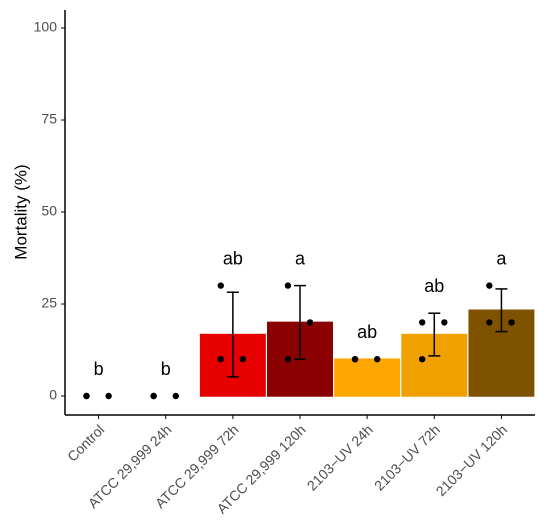 The image size is (550, 531). Describe the element at coordinates (407, 457) in the screenshot. I see `x-tick-label: 2103−UV 72h` at that location.